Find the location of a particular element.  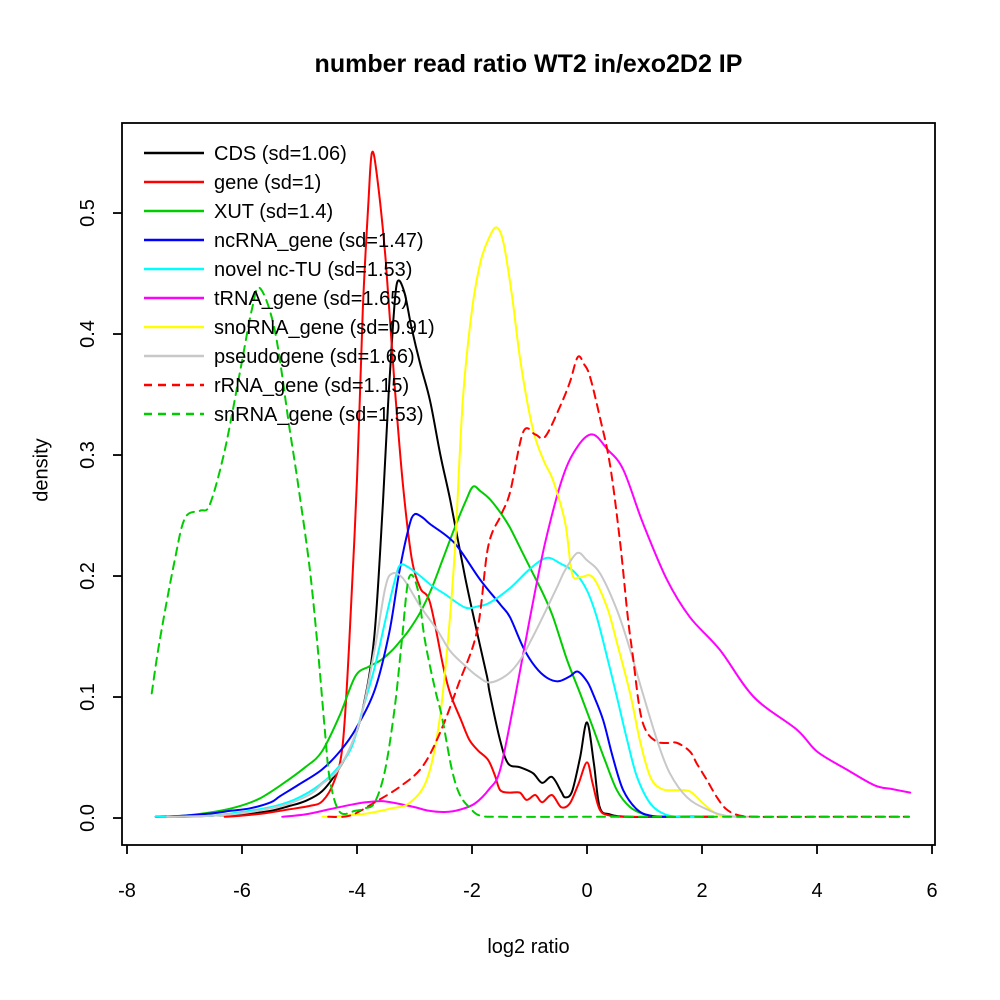

legend-label-gene: gene (sd=1) is located at coordinates (267, 183).